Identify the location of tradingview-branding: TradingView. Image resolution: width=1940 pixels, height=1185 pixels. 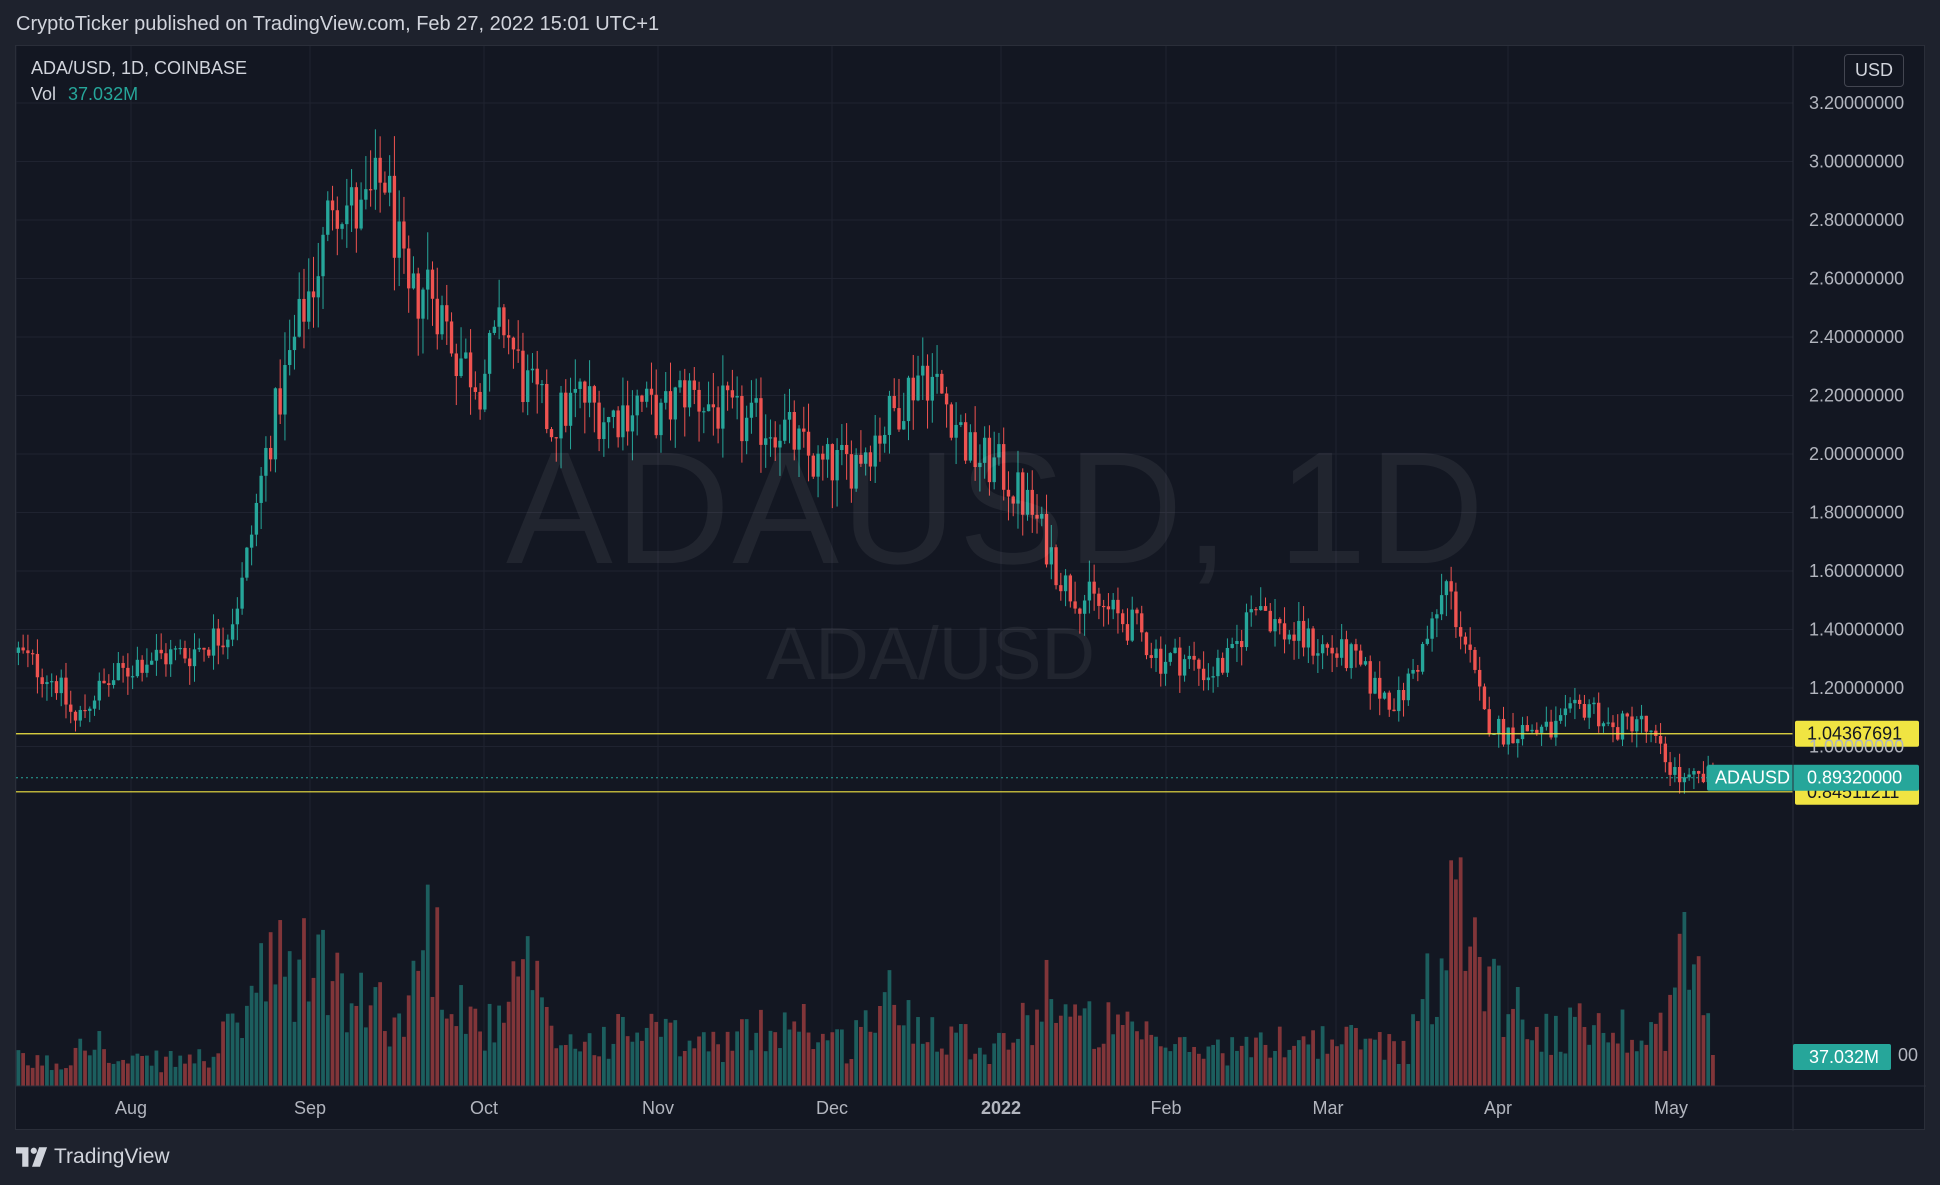
(93, 1157).